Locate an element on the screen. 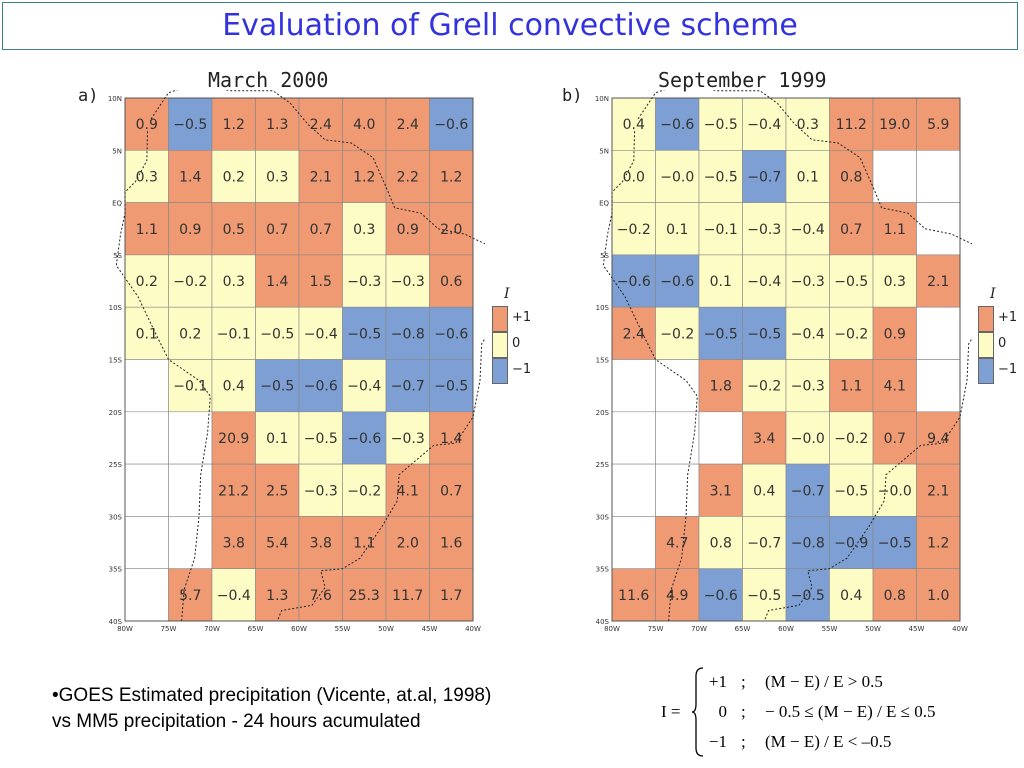 The height and width of the screenshot is (768, 1024). x-tick-label: 80W is located at coordinates (612, 629).